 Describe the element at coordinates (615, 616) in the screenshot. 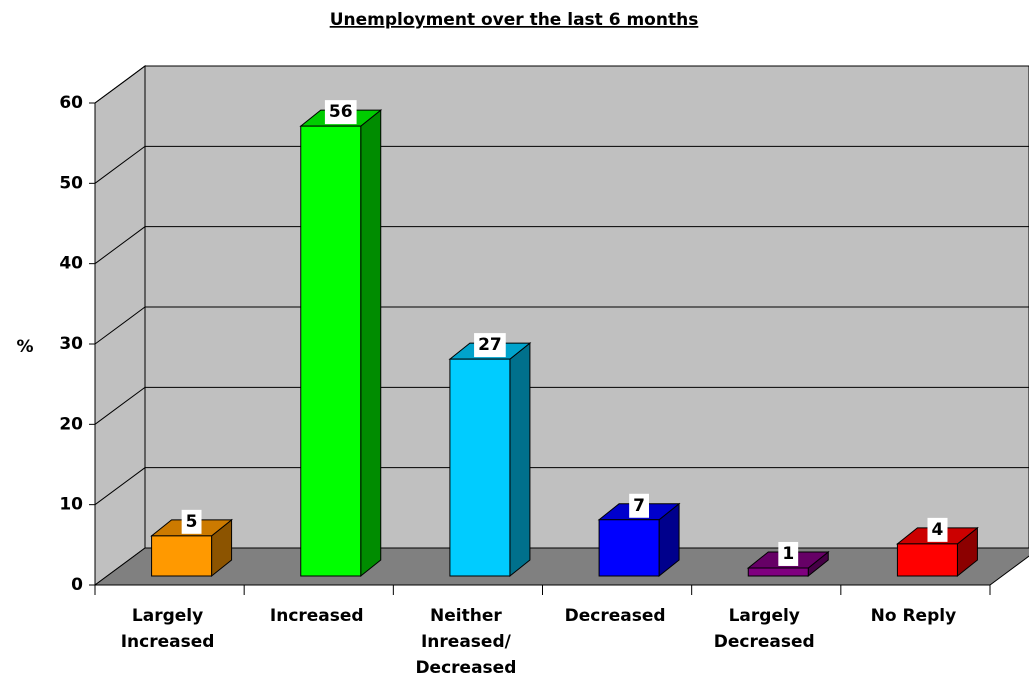

I see `x-tick-label: Decreased` at that location.